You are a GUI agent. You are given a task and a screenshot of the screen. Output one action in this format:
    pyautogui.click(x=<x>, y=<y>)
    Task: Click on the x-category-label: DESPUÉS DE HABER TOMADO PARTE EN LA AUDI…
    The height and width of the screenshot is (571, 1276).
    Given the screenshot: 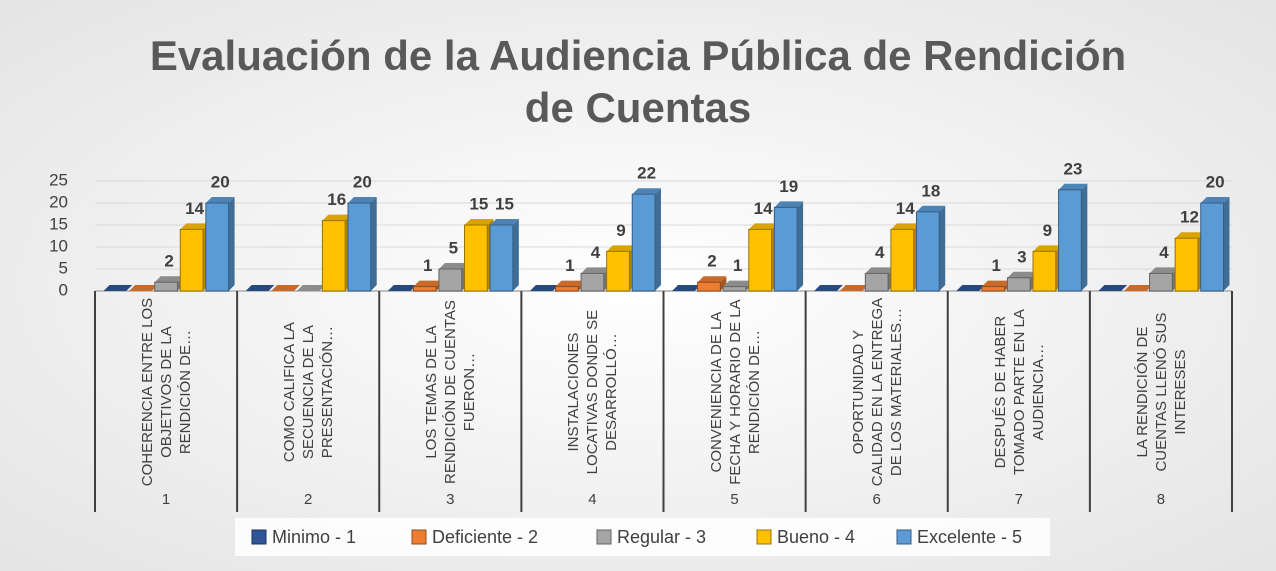 What is the action you would take?
    pyautogui.click(x=1019, y=392)
    